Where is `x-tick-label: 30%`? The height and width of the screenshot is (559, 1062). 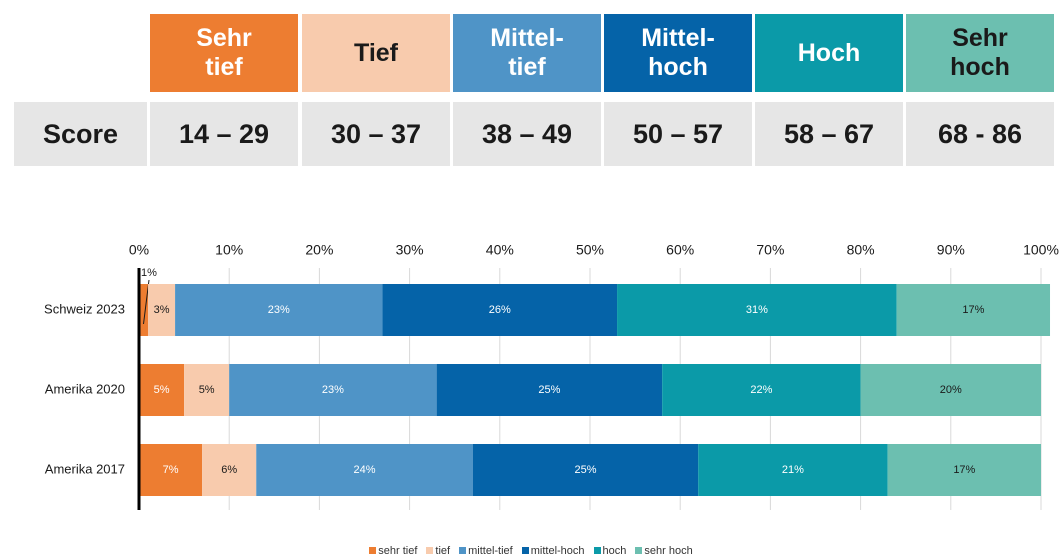
x-tick-label: 30% is located at coordinates (410, 250).